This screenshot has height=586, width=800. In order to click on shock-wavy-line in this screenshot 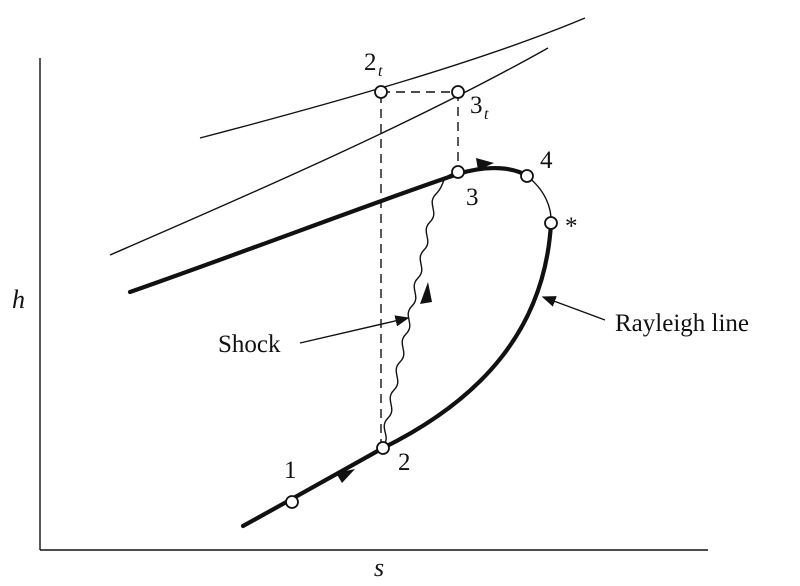, I will do `click(417, 310)`.